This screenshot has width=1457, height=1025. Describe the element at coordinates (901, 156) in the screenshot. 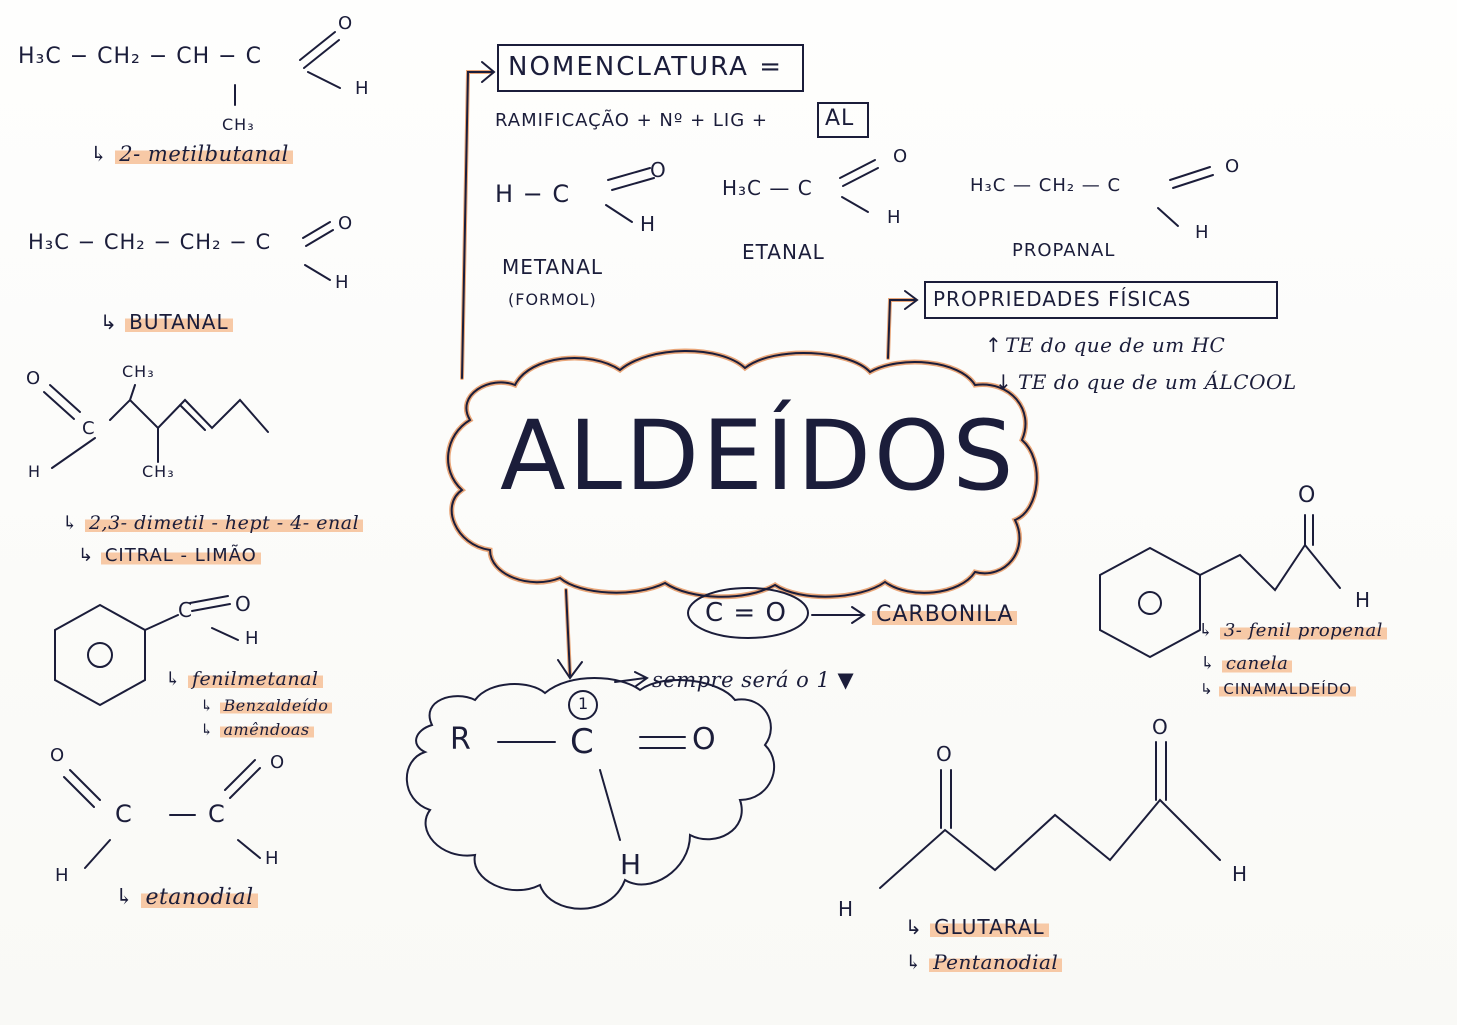

I see `etanal-o: O` at that location.